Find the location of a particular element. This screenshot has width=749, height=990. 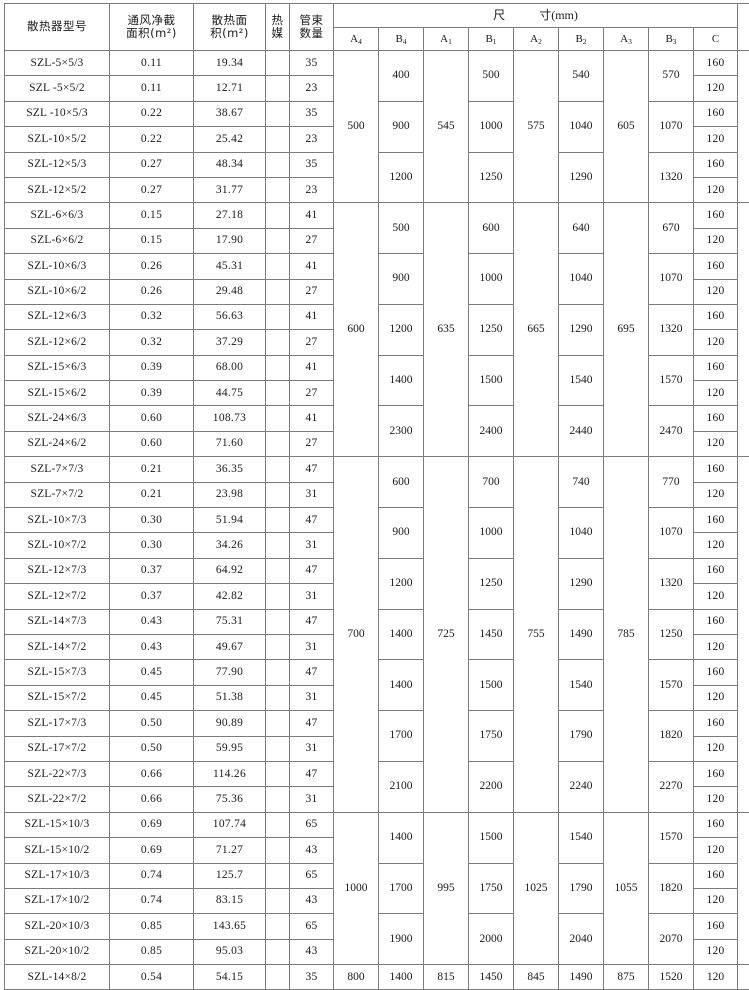

cell-b1: 2400 is located at coordinates (491, 431).